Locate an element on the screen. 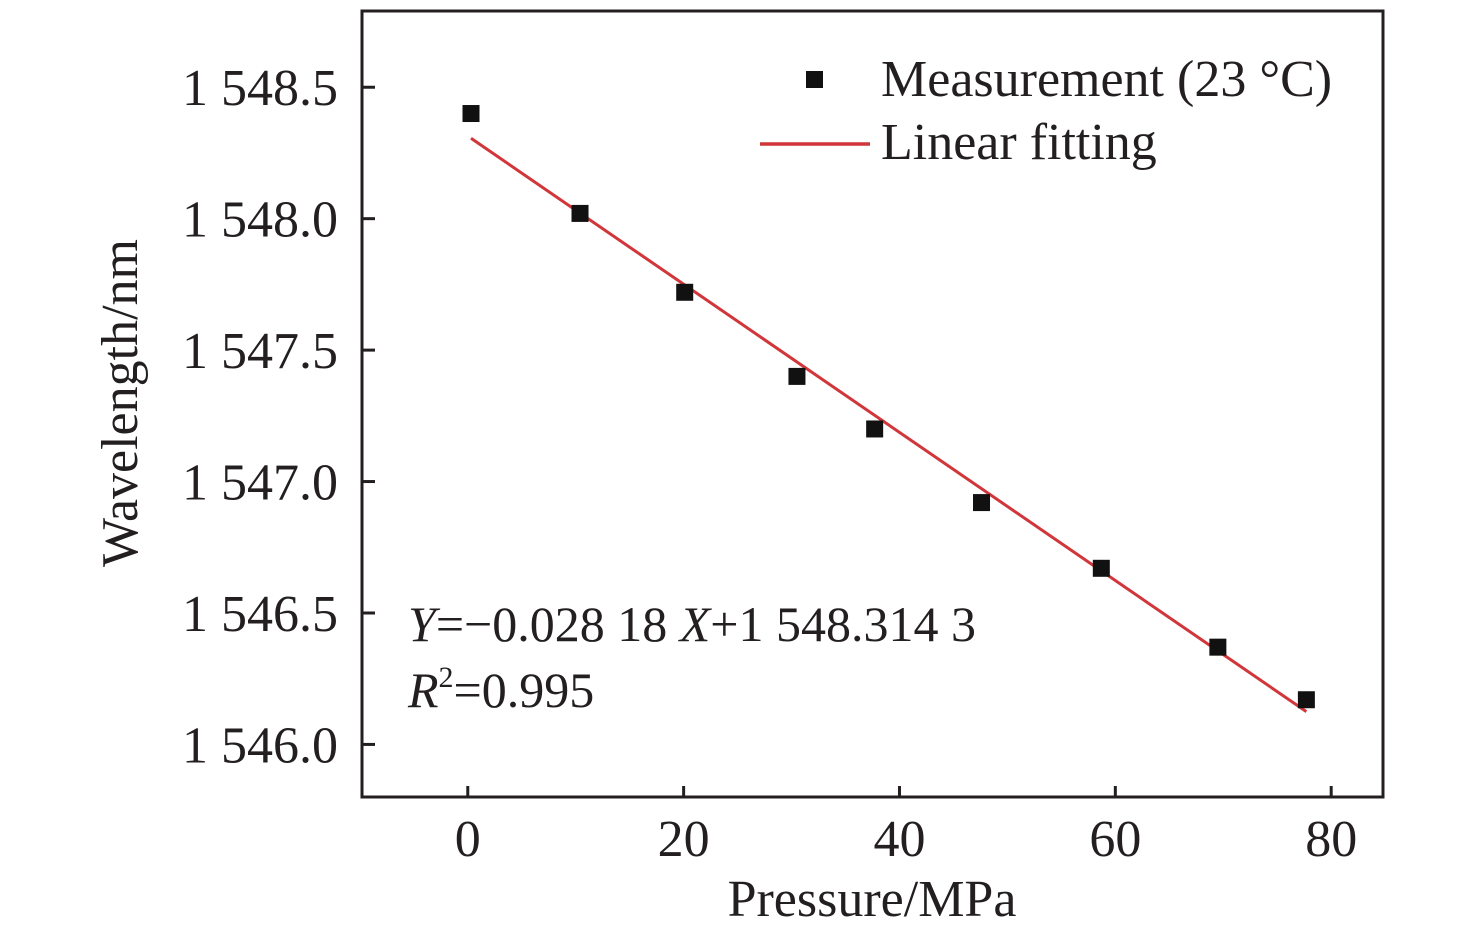 Image resolution: width=1476 pixels, height=941 pixels. y-tick-label: 1 546.0 is located at coordinates (260, 745).